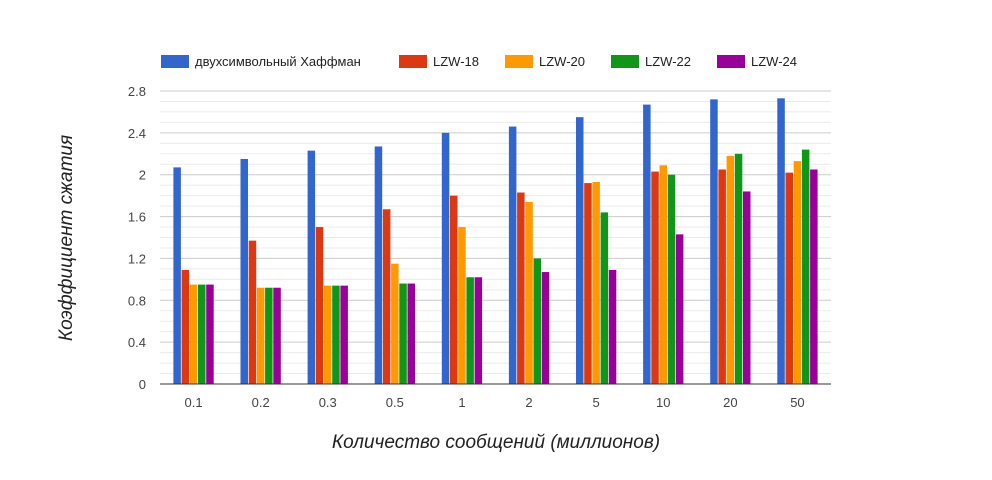 The image size is (992, 480). Describe the element at coordinates (137, 300) in the screenshot. I see `y-tick-label: 0.8` at that location.